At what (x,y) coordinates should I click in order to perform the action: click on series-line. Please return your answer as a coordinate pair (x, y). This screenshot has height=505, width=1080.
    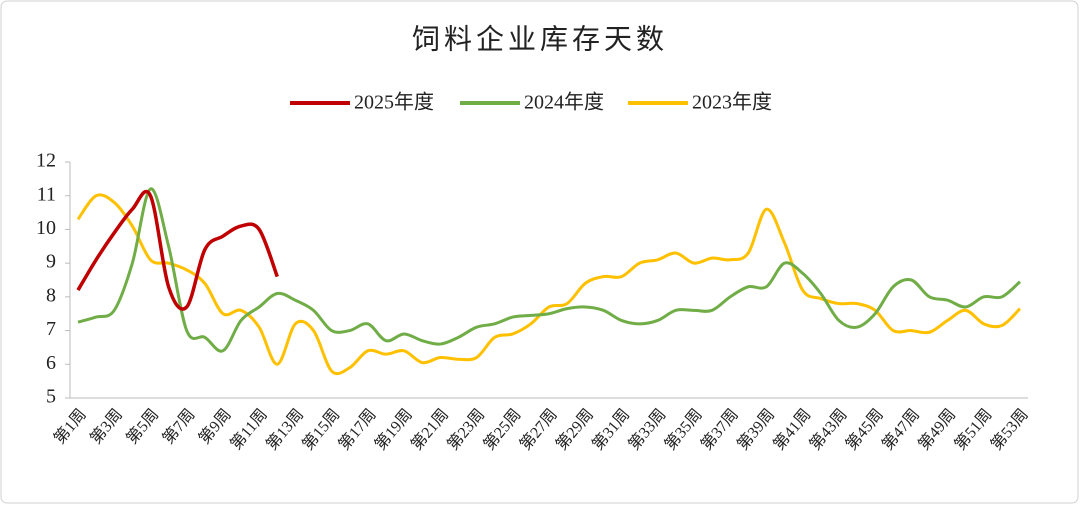
    Looking at the image, I should click on (177, 250).